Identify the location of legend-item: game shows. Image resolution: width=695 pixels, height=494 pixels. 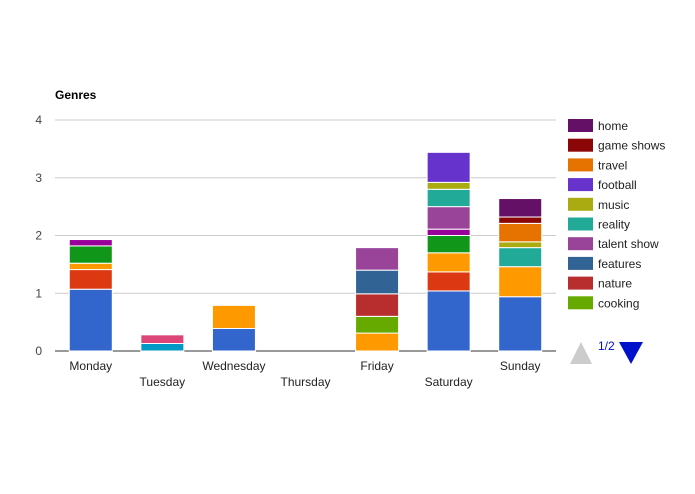
(616, 145).